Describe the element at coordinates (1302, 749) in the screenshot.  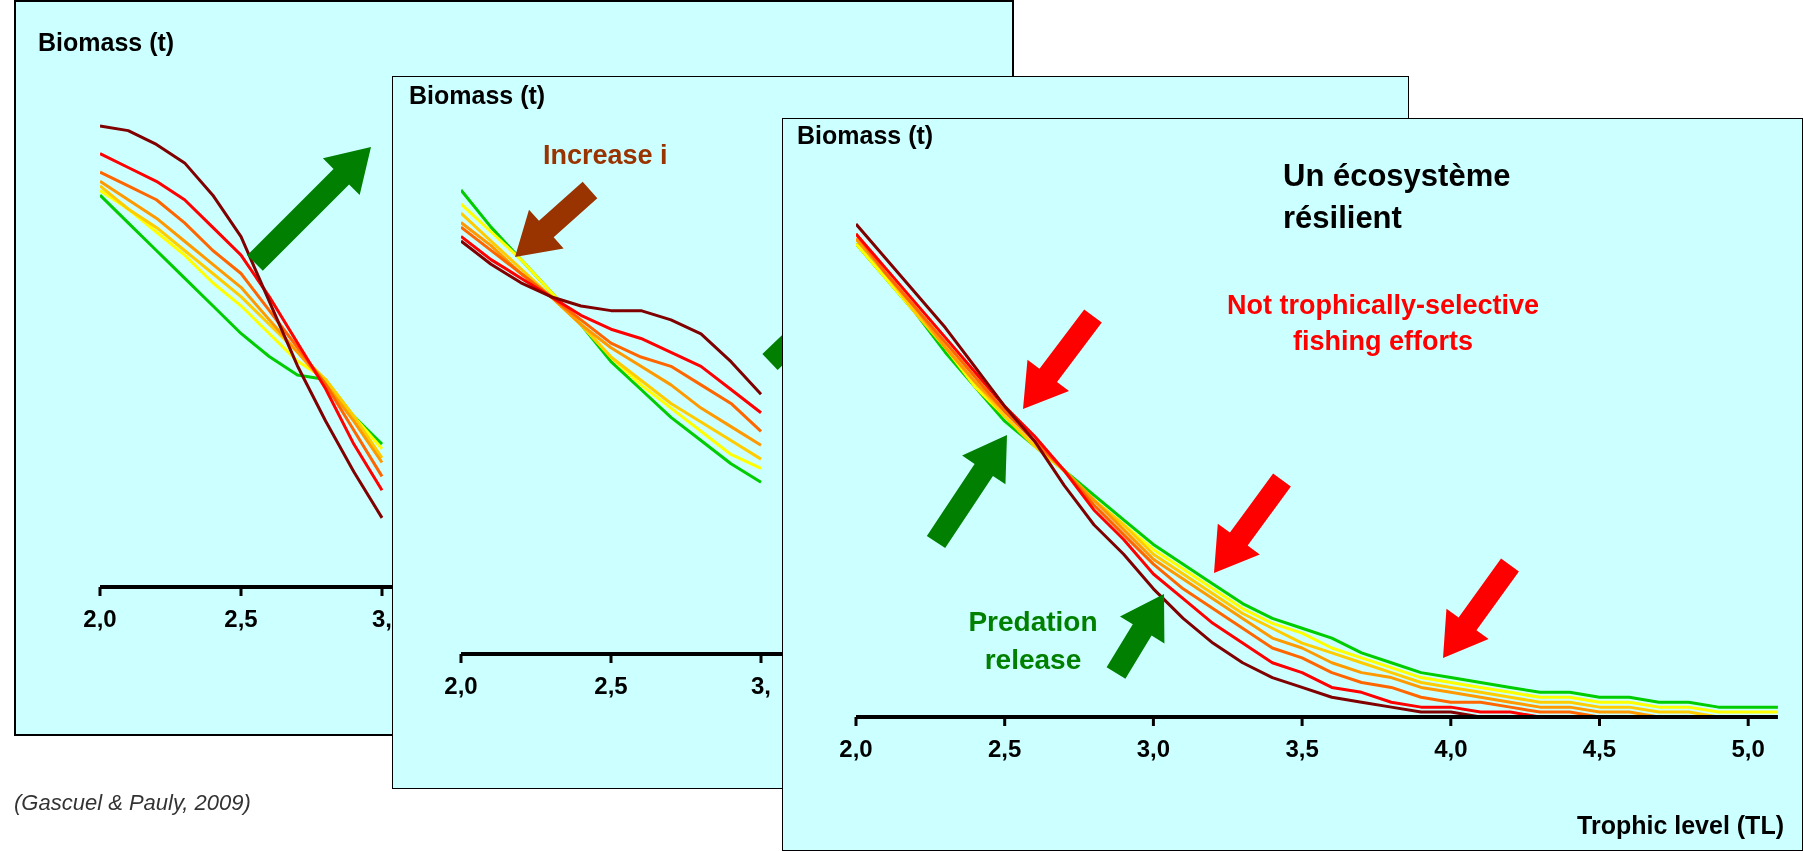
I see `x-tick-label: 3,5` at that location.